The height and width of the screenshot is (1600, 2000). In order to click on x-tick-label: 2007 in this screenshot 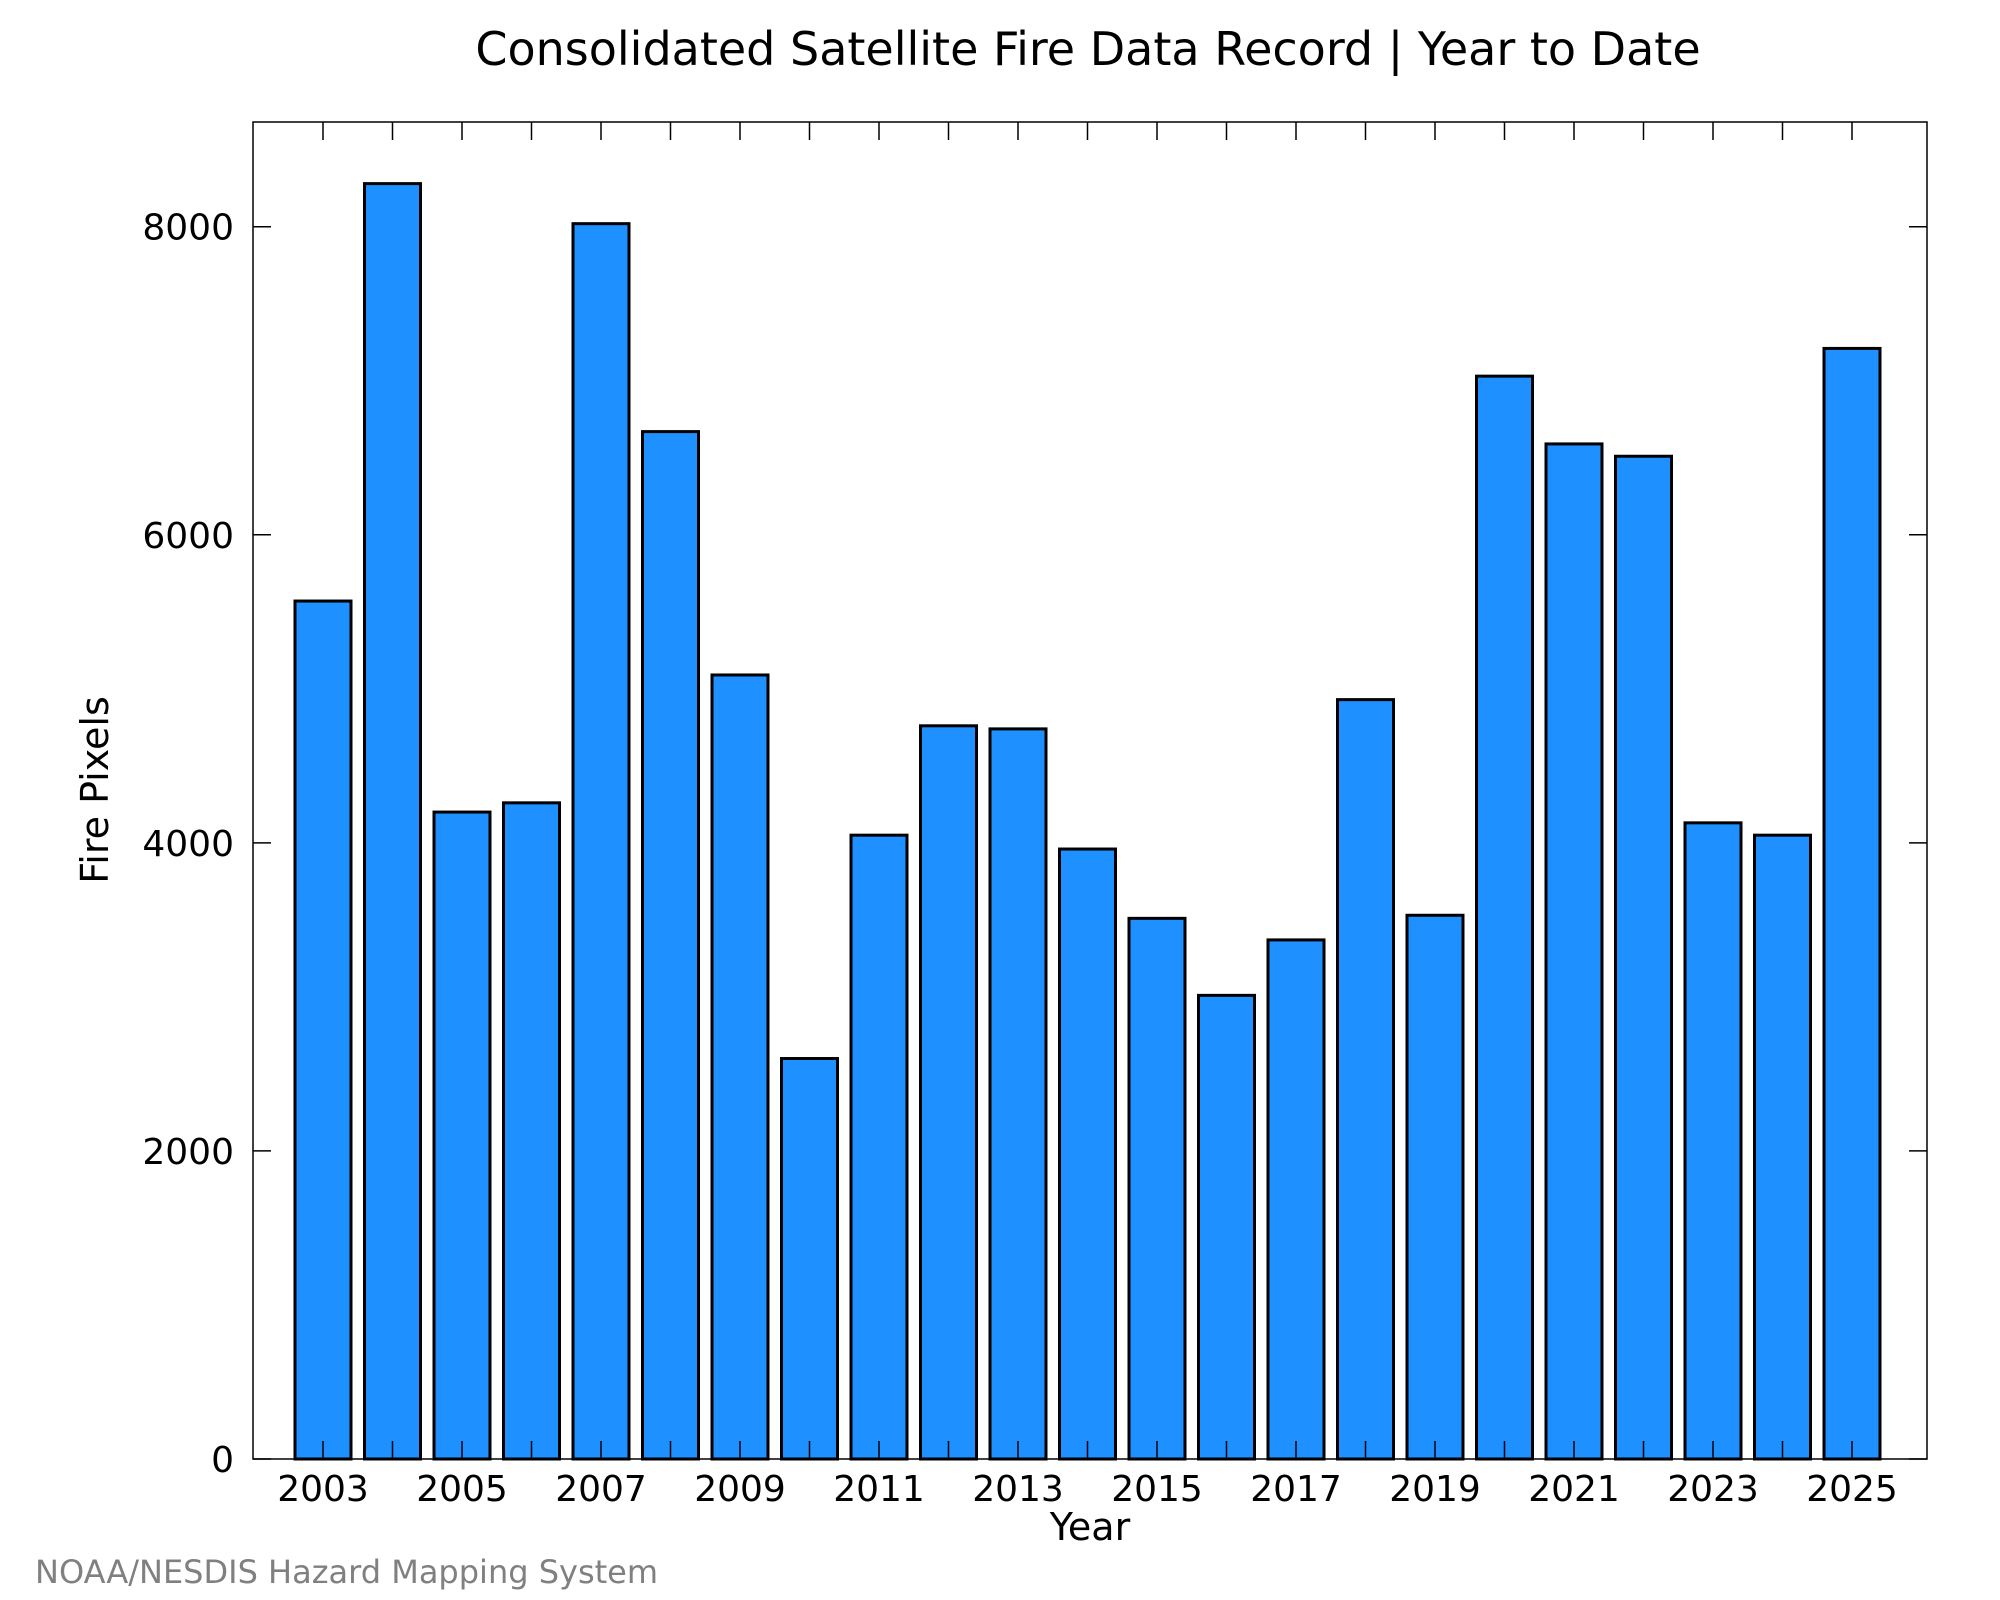, I will do `click(601, 1489)`.